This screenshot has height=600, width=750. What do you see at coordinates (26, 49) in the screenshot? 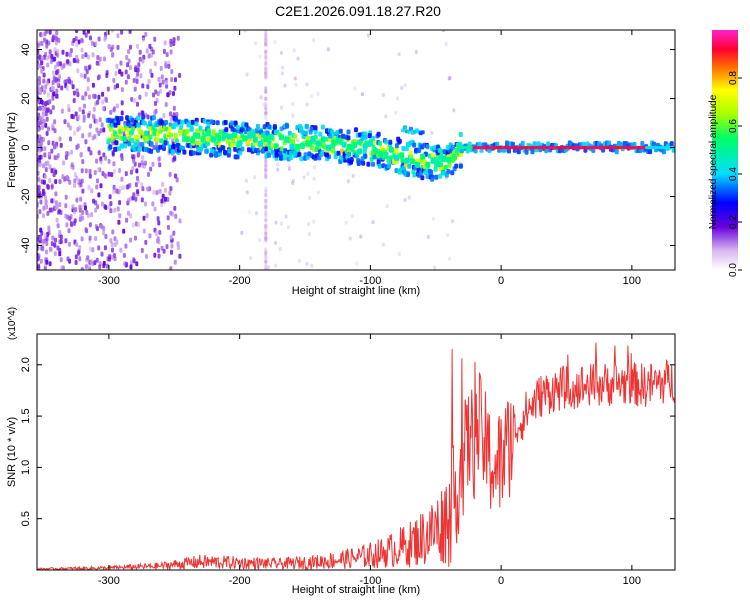
I see `y-tick-label: 40` at bounding box center [26, 49].